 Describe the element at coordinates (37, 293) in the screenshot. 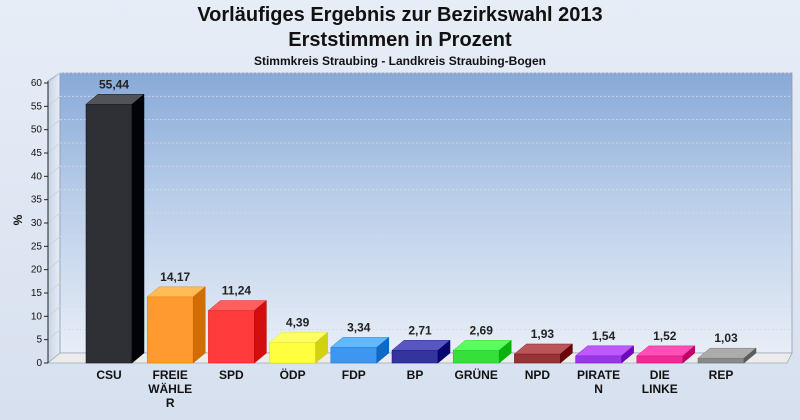

I see `y-tick-label: 15` at that location.